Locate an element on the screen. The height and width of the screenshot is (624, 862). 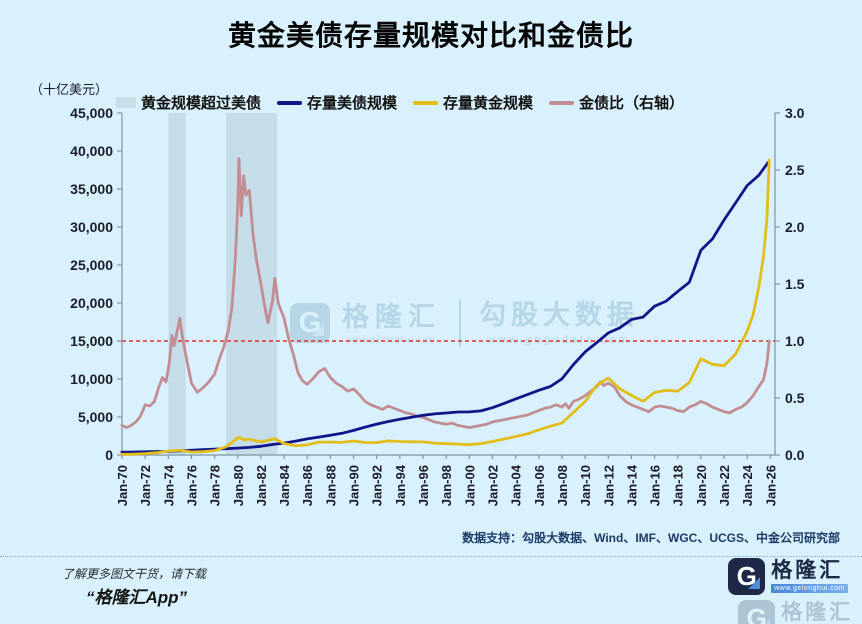
right-axis-tick-label: 1.5 is located at coordinates (795, 284).